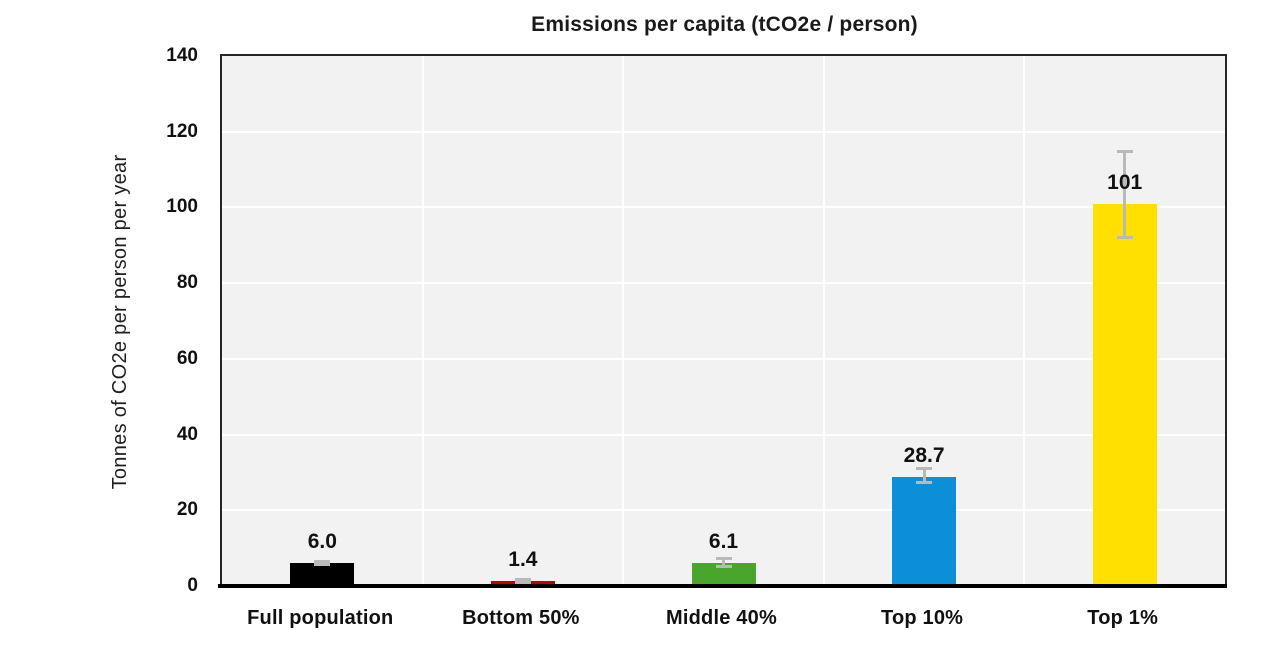  I want to click on bar-top-10-, so click(924, 531).